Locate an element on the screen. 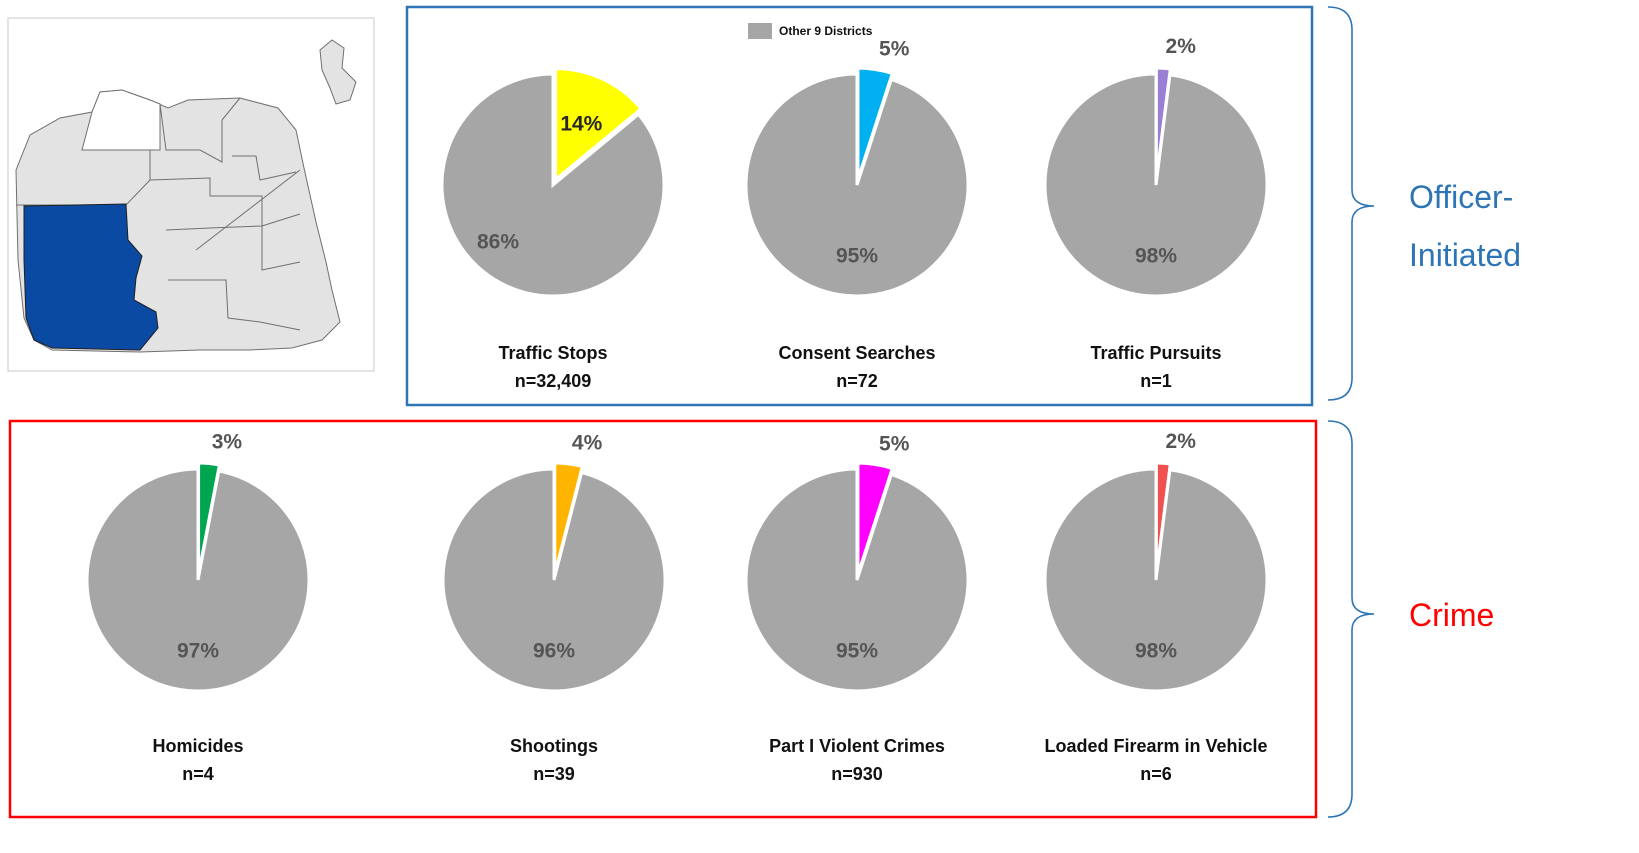  legend: Other 9 Districts is located at coordinates (810, 31).